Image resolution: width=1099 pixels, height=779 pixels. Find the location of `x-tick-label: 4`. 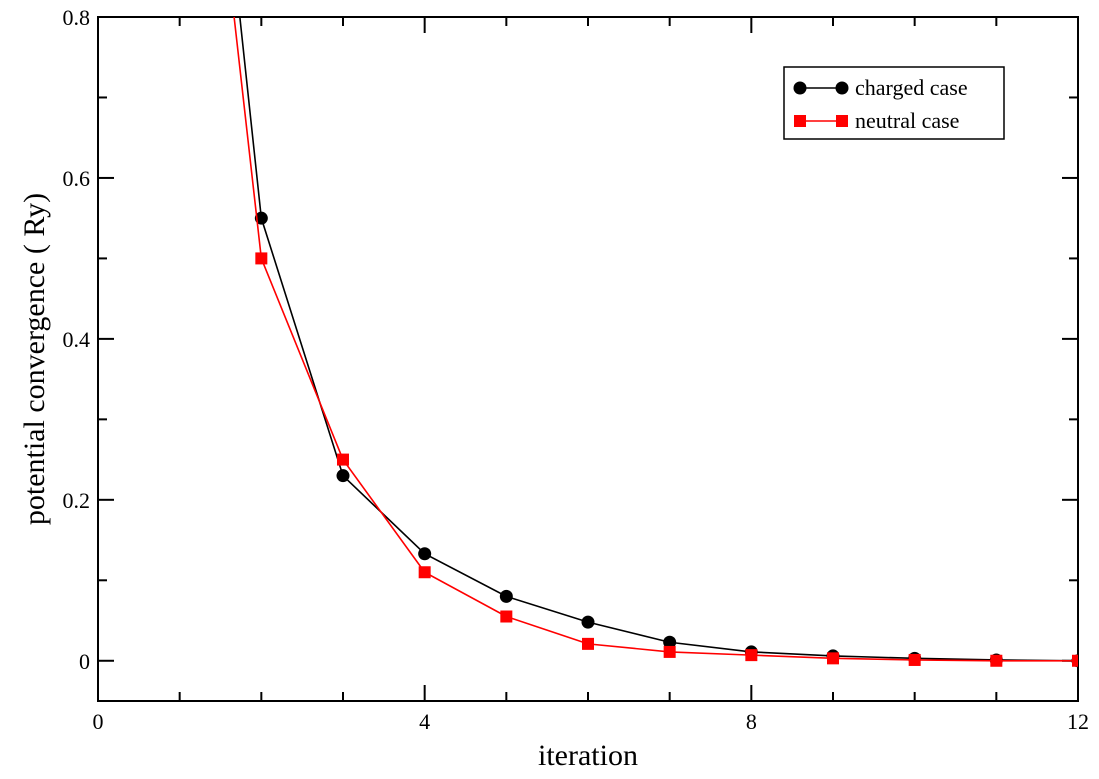

x-tick-label: 4 is located at coordinates (424, 721).